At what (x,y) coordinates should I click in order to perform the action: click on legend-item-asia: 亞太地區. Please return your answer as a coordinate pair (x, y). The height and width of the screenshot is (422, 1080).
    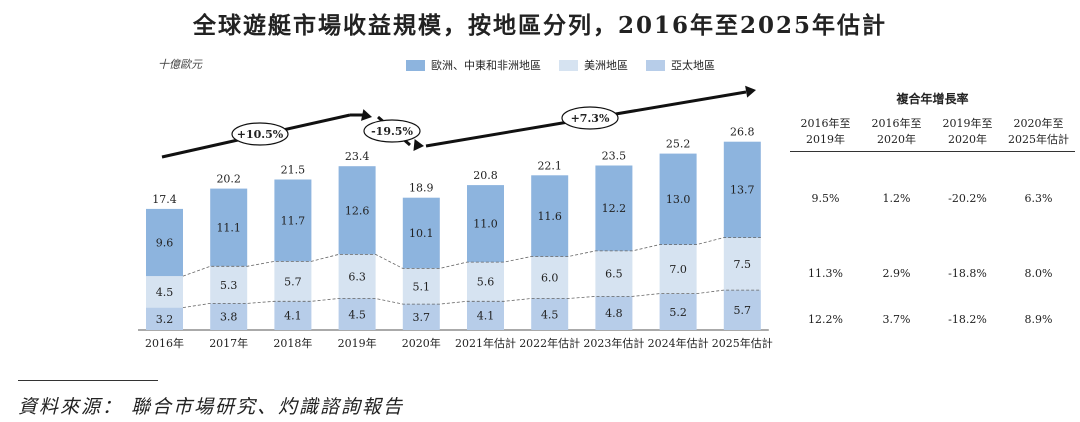
    Looking at the image, I should click on (680, 65).